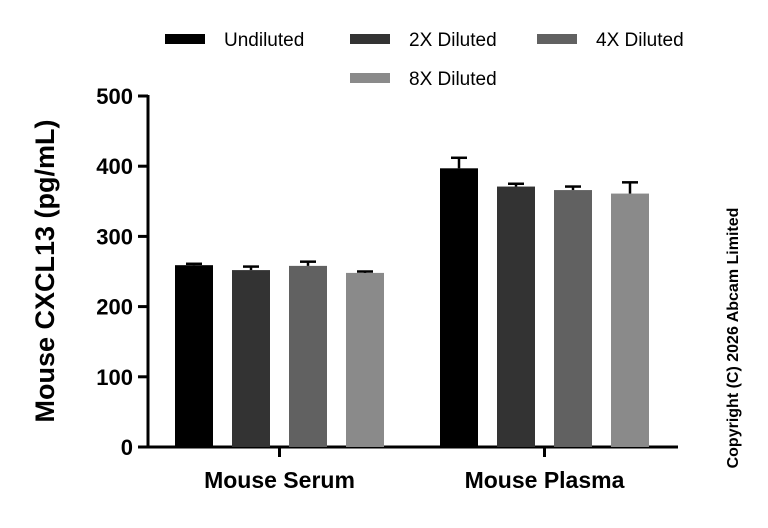  What do you see at coordinates (545, 480) in the screenshot?
I see `x-category-label: Mouse Plasma` at bounding box center [545, 480].